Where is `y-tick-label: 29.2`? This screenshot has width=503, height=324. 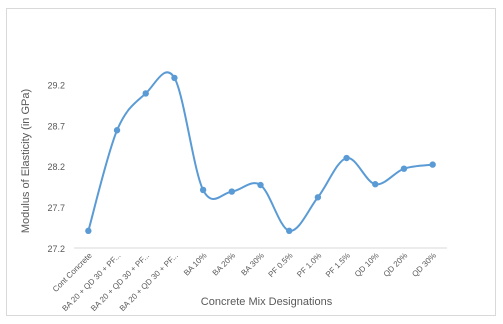
y-tick-label: 29.2 is located at coordinates (56, 85).